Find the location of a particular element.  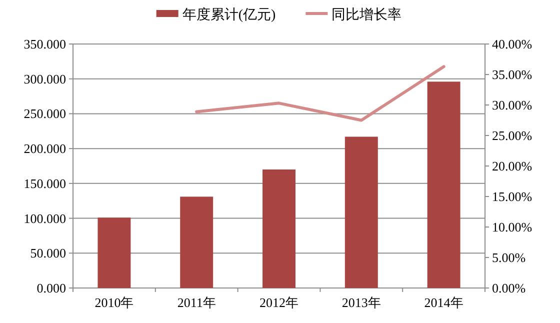

y-tick-label: 300.000 is located at coordinates (45, 78).